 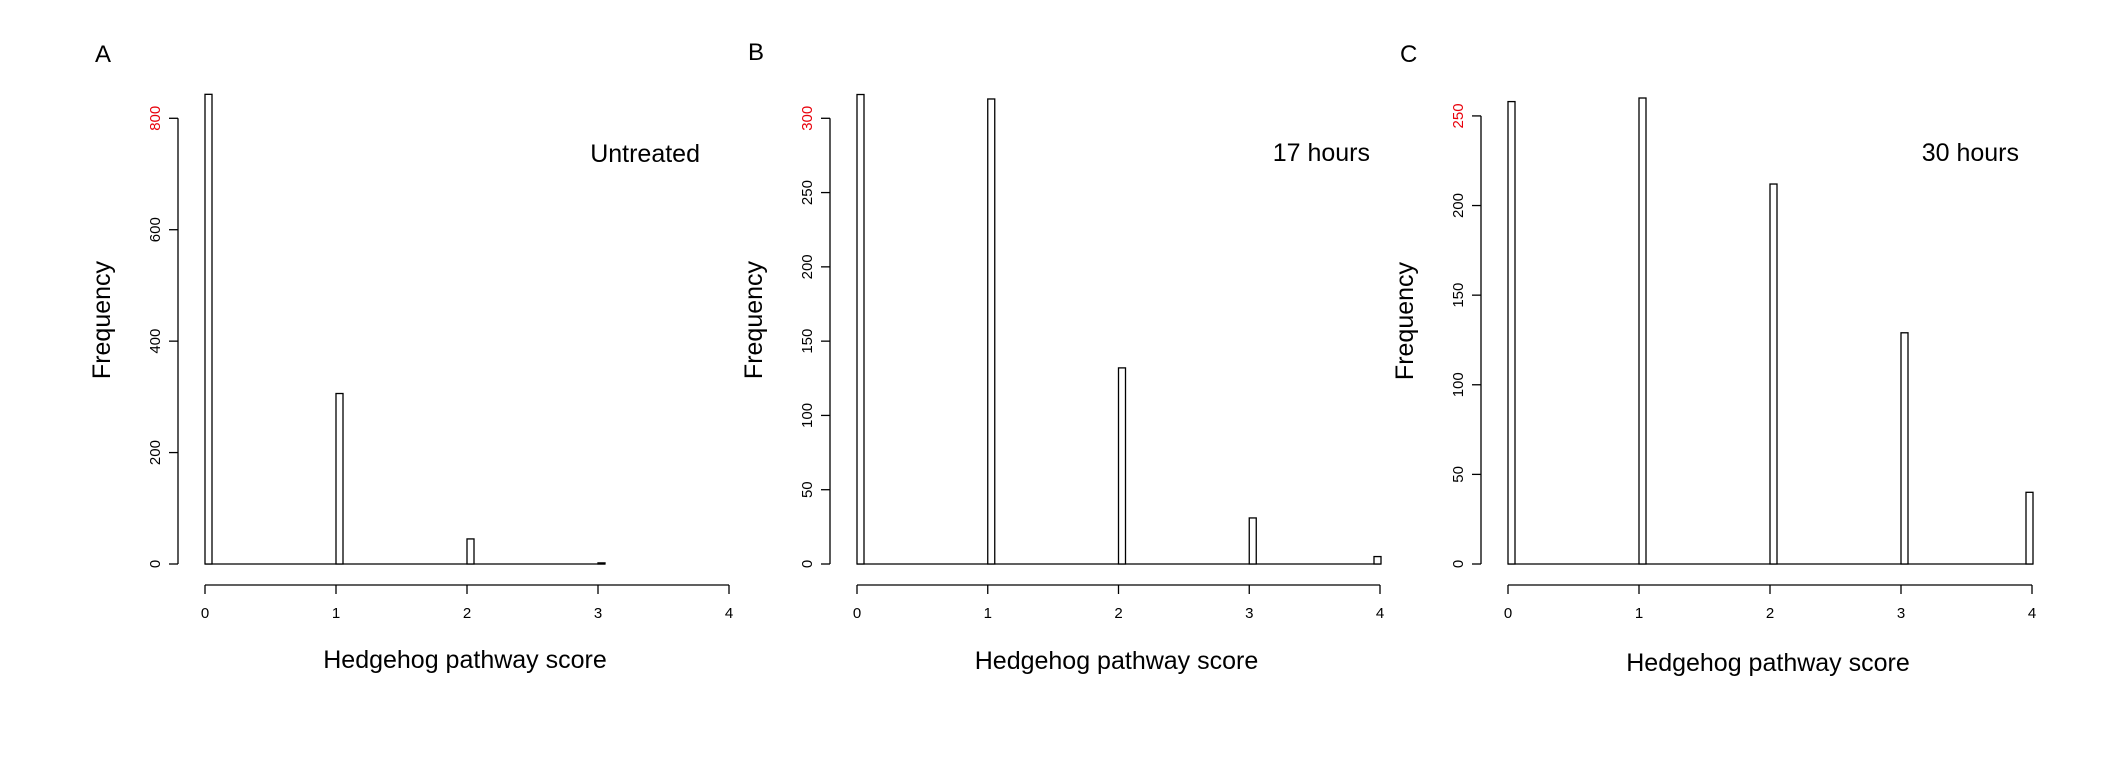 I want to click on panel-letter: C, so click(x=1408, y=54).